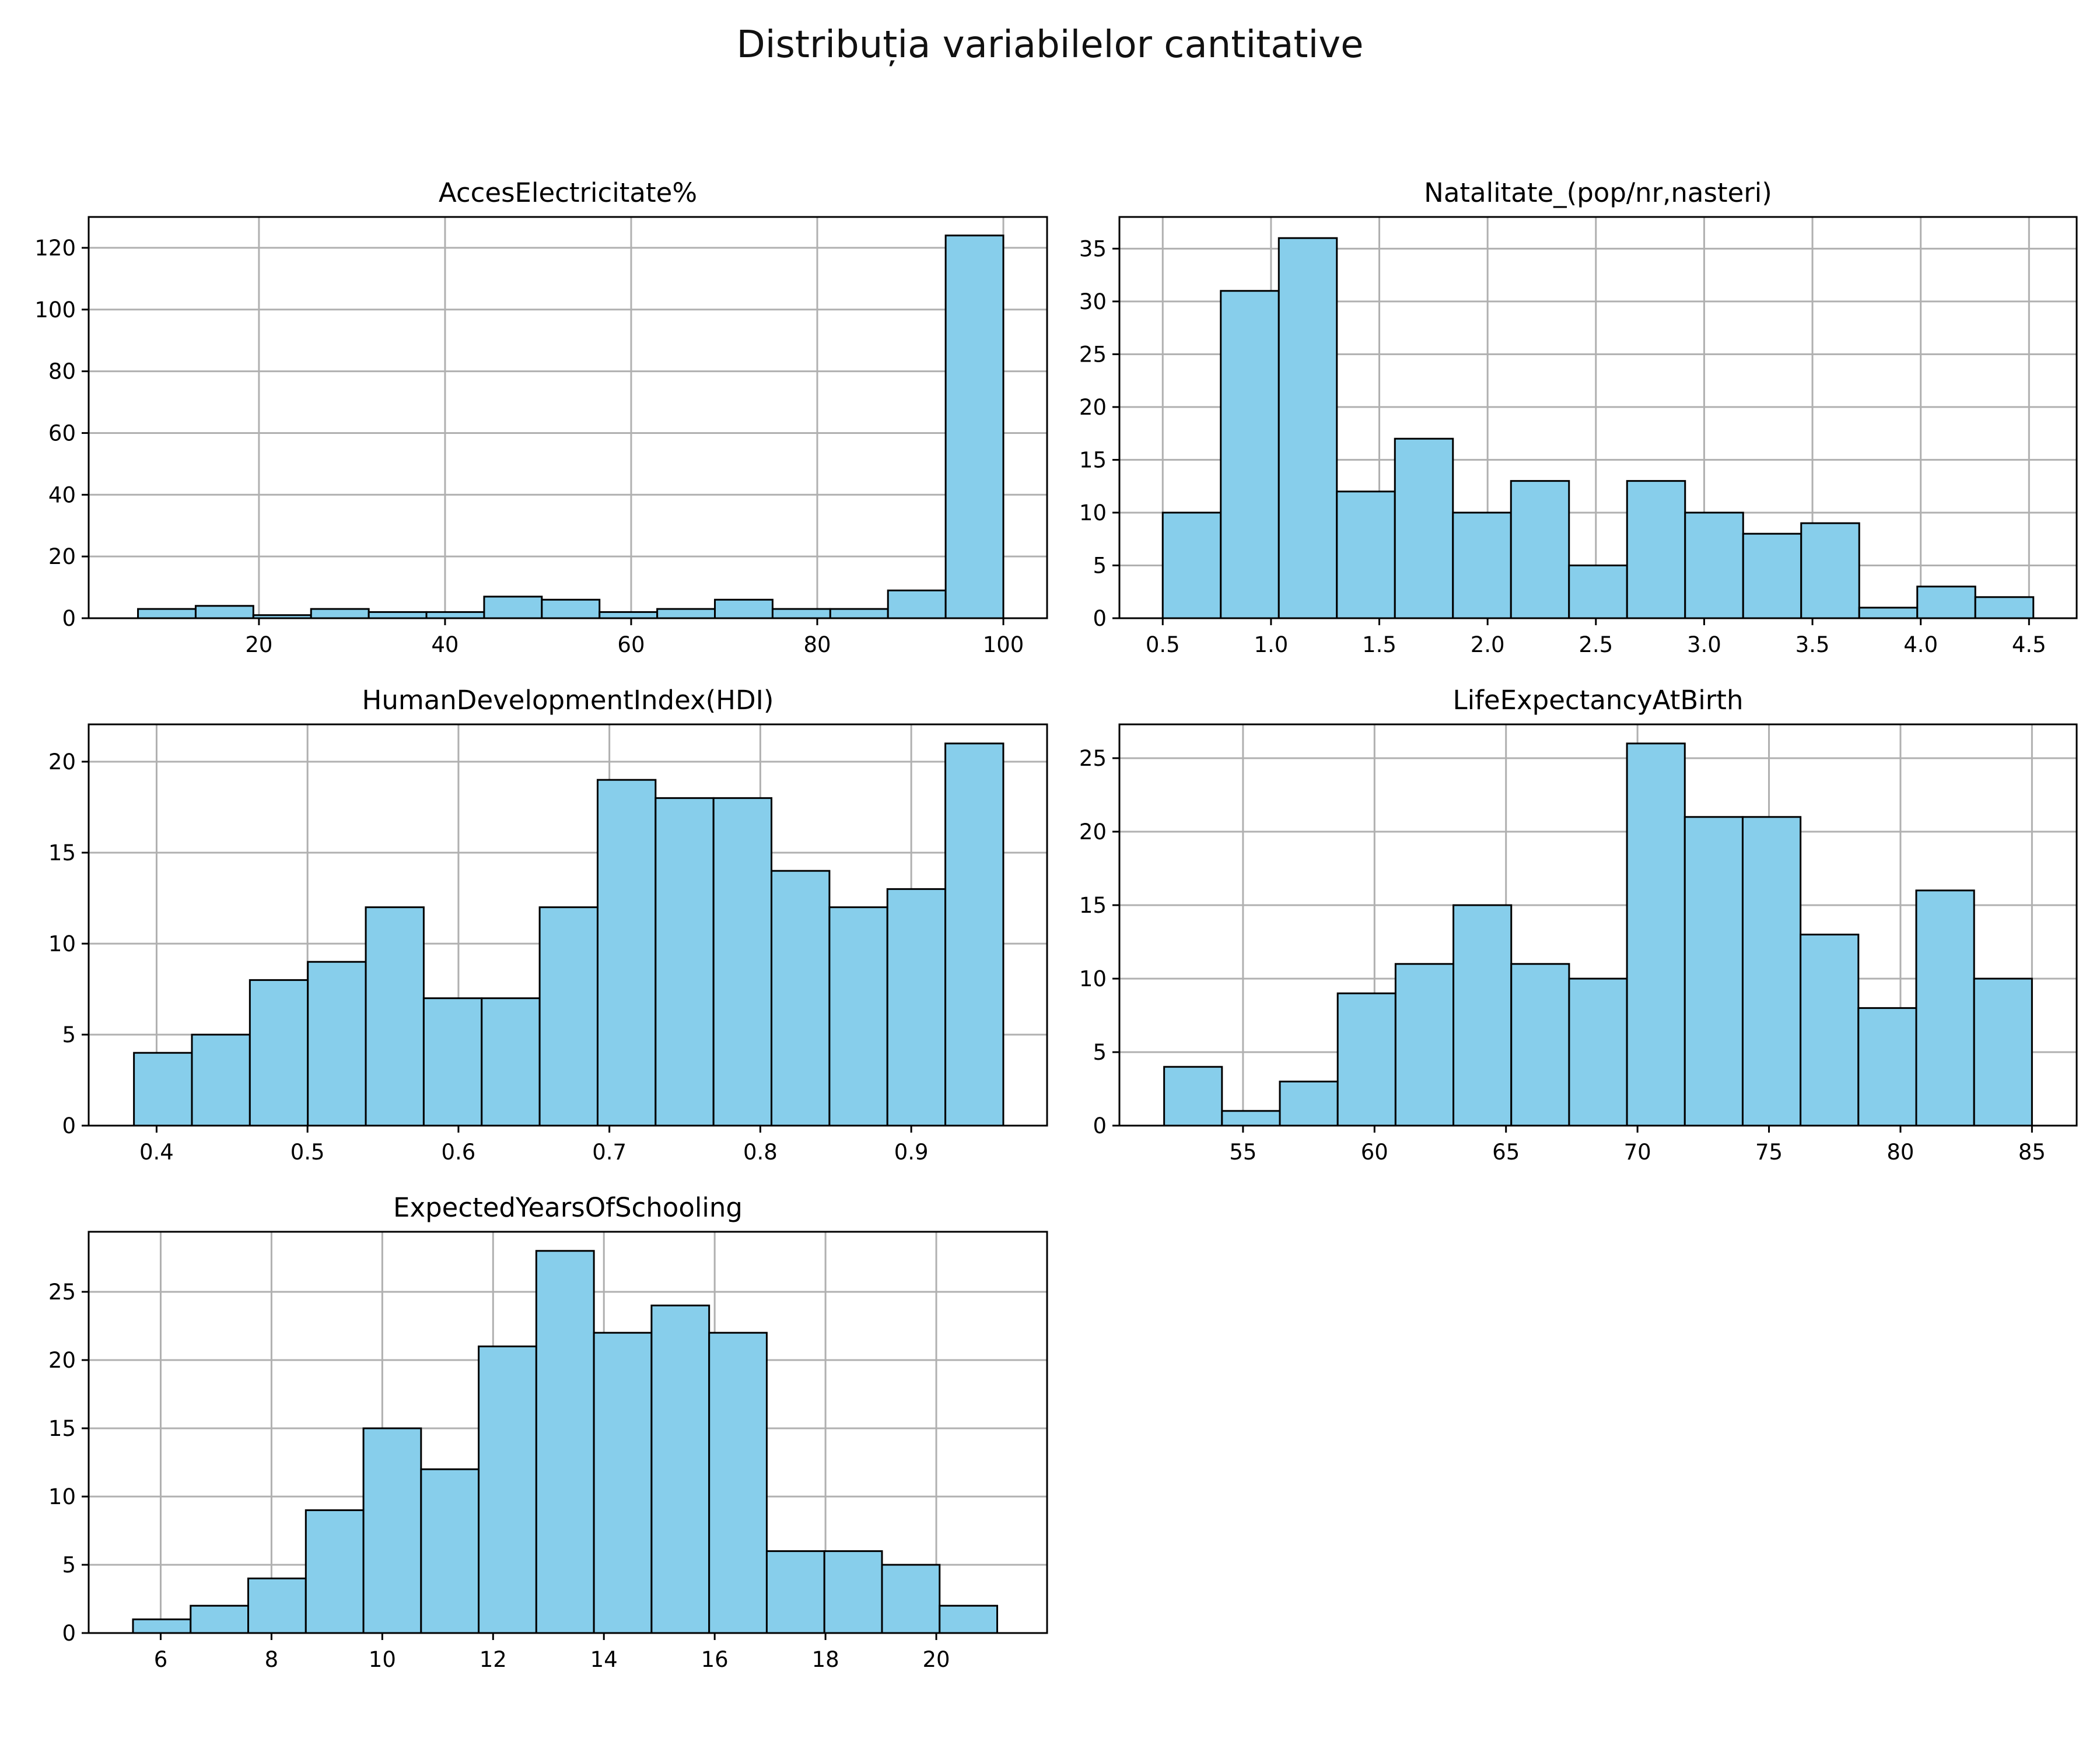 This screenshot has width=2100, height=1752. What do you see at coordinates (1093, 248) in the screenshot?
I see `y-tick-label: 35` at bounding box center [1093, 248].